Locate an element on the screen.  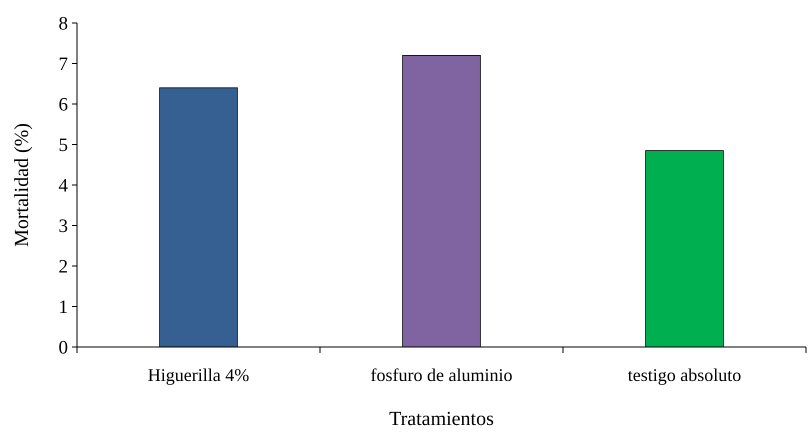
x-axis-title: Tratamientos is located at coordinates (441, 419).